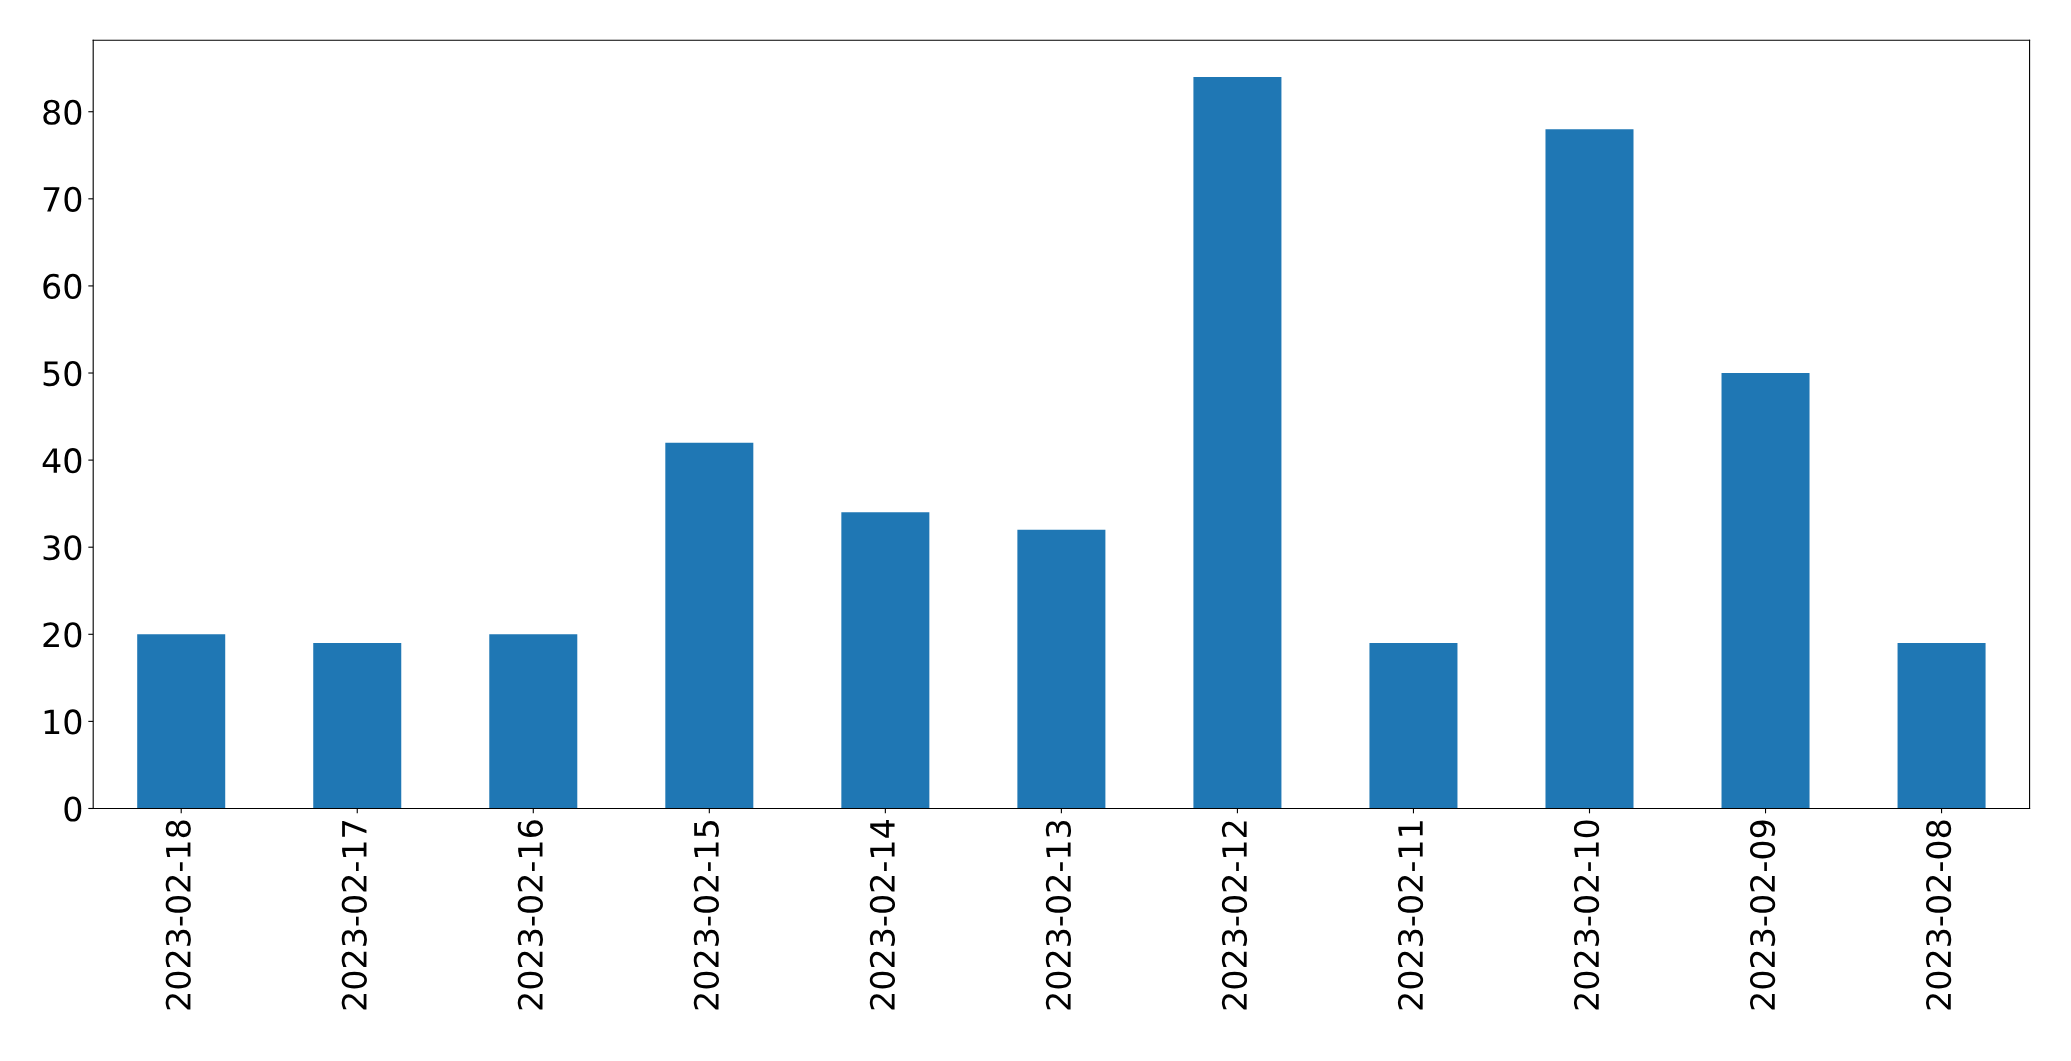  Describe the element at coordinates (706, 915) in the screenshot. I see `x-tick-label: 2023-02-15` at that location.